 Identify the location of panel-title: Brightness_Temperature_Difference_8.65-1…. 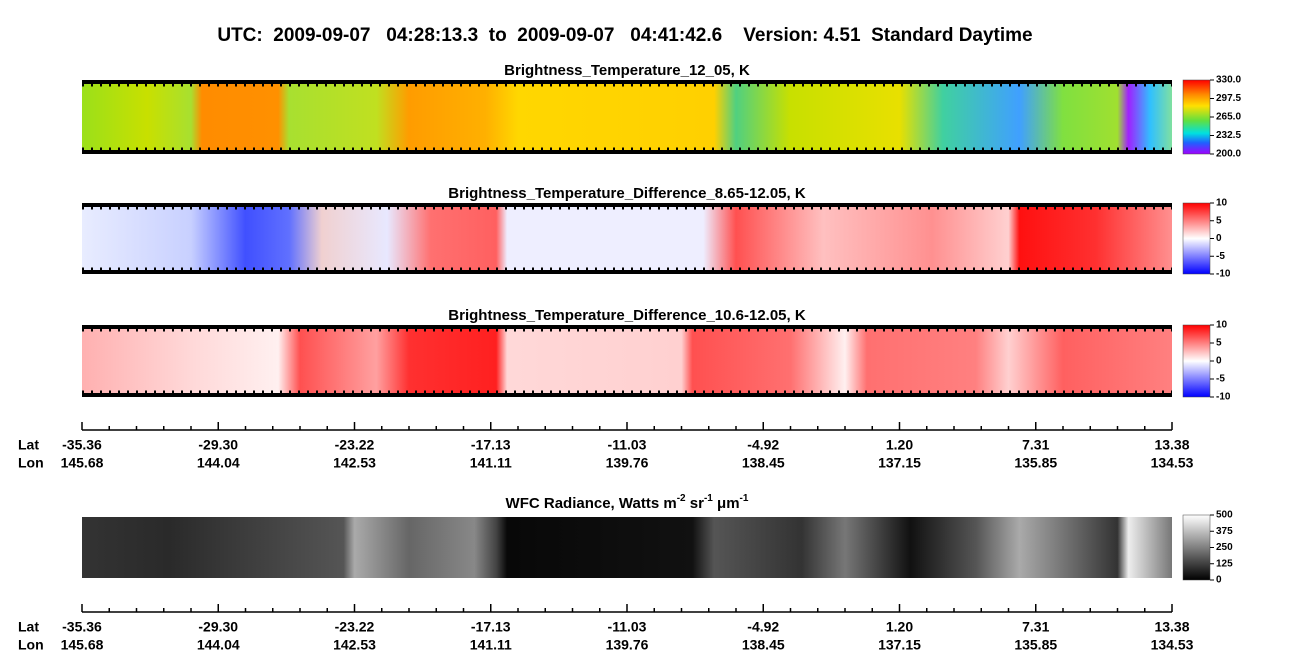
(627, 193).